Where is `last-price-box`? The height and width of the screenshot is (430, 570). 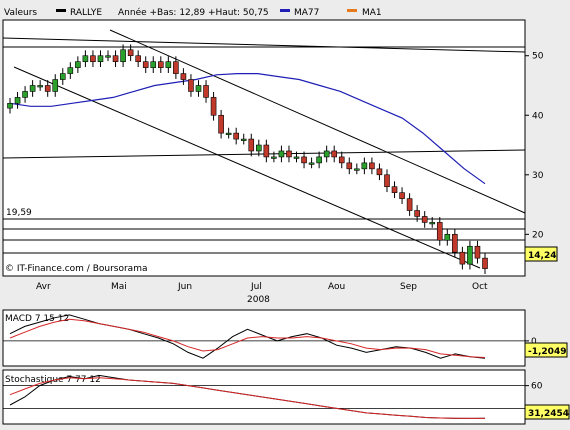
last-price-box is located at coordinates (541, 254).